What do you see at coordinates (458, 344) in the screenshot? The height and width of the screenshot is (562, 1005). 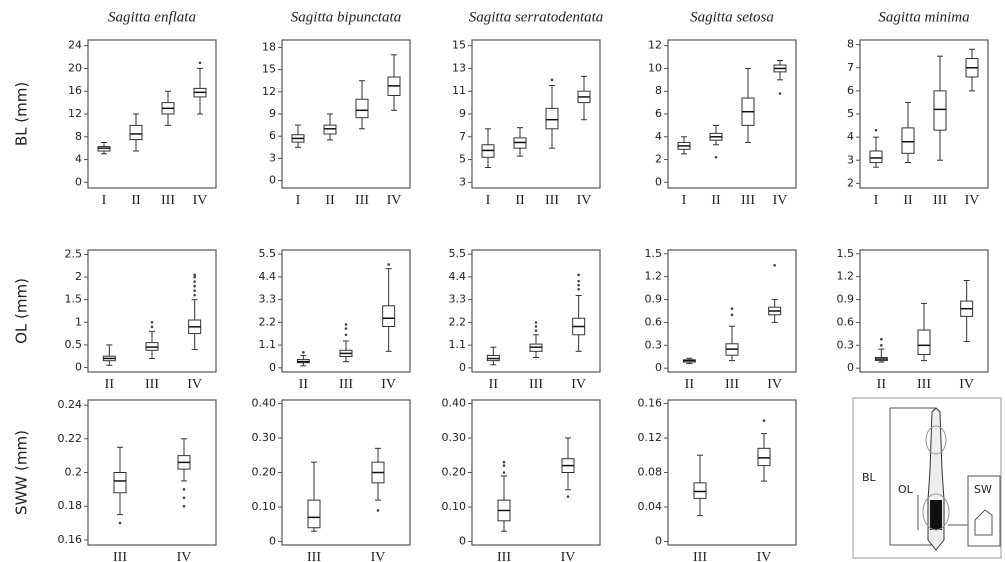 I see `y-tick-label: 1.1` at bounding box center [458, 344].